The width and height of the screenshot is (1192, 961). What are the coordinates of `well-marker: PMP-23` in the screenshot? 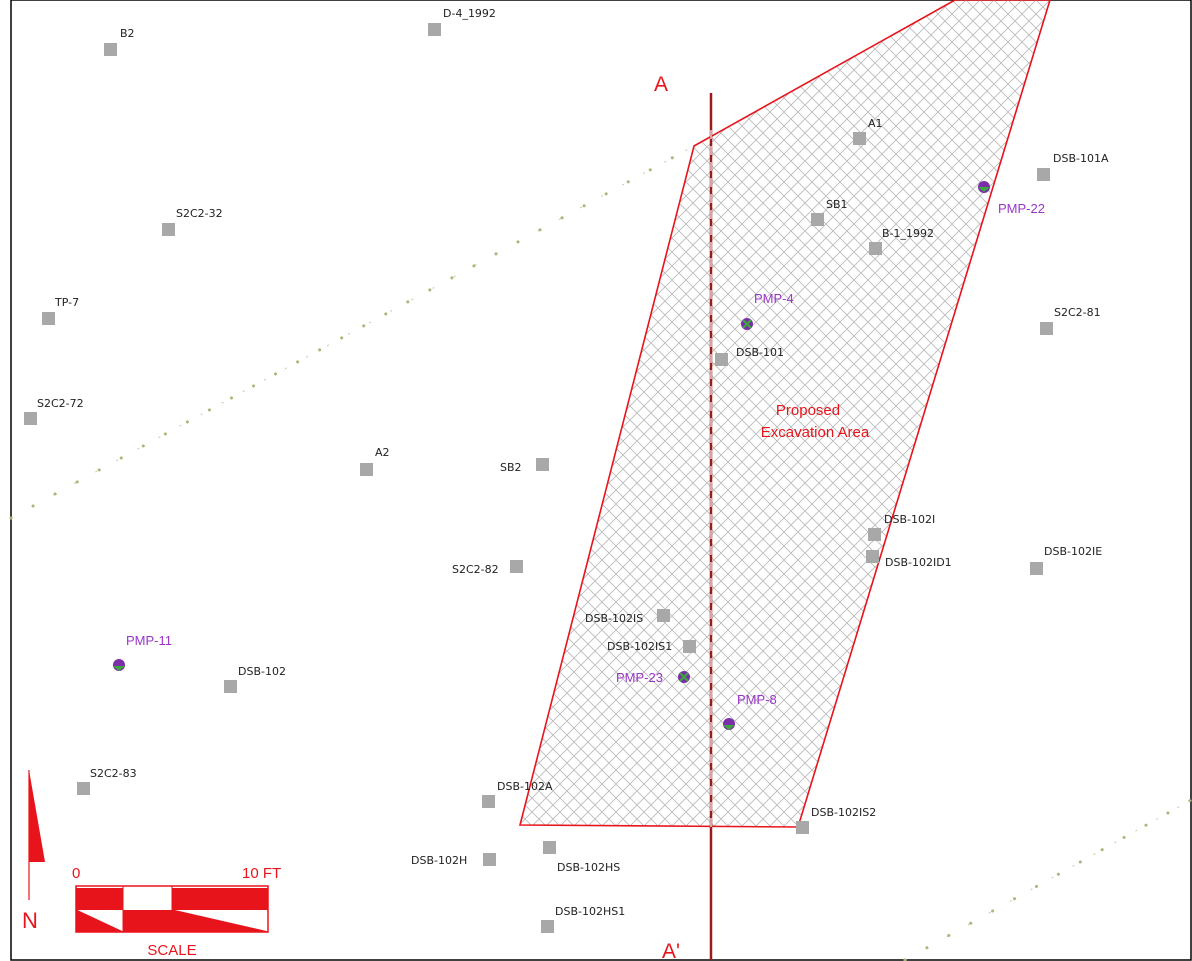 It's located at (653, 677).